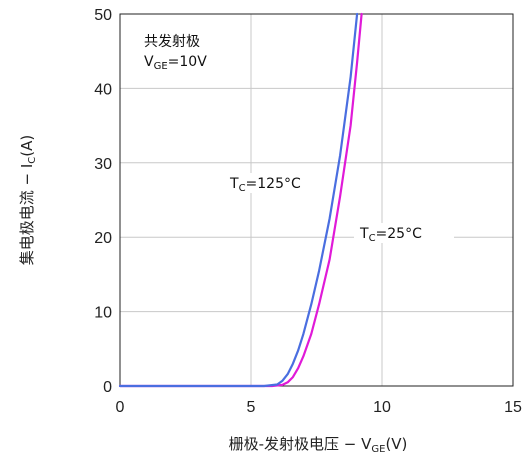 This screenshot has height=463, width=529. I want to click on y-axis-label: 集电极电流 − IC(A), so click(28, 200).